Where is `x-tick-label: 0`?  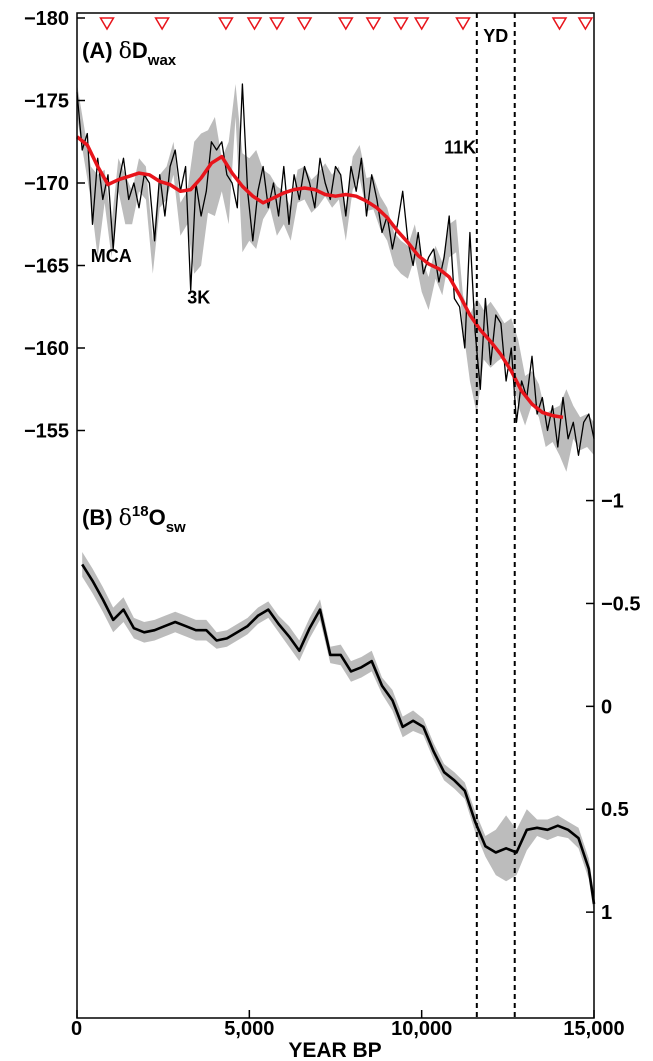
x-tick-label: 0 is located at coordinates (76, 1029).